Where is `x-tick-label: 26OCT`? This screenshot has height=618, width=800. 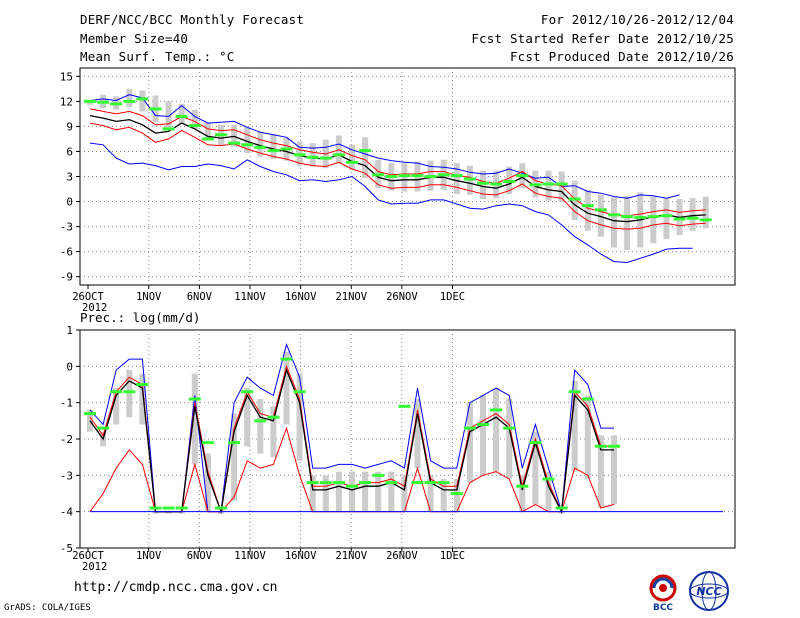 x-tick-label: 26OCT is located at coordinates (88, 556).